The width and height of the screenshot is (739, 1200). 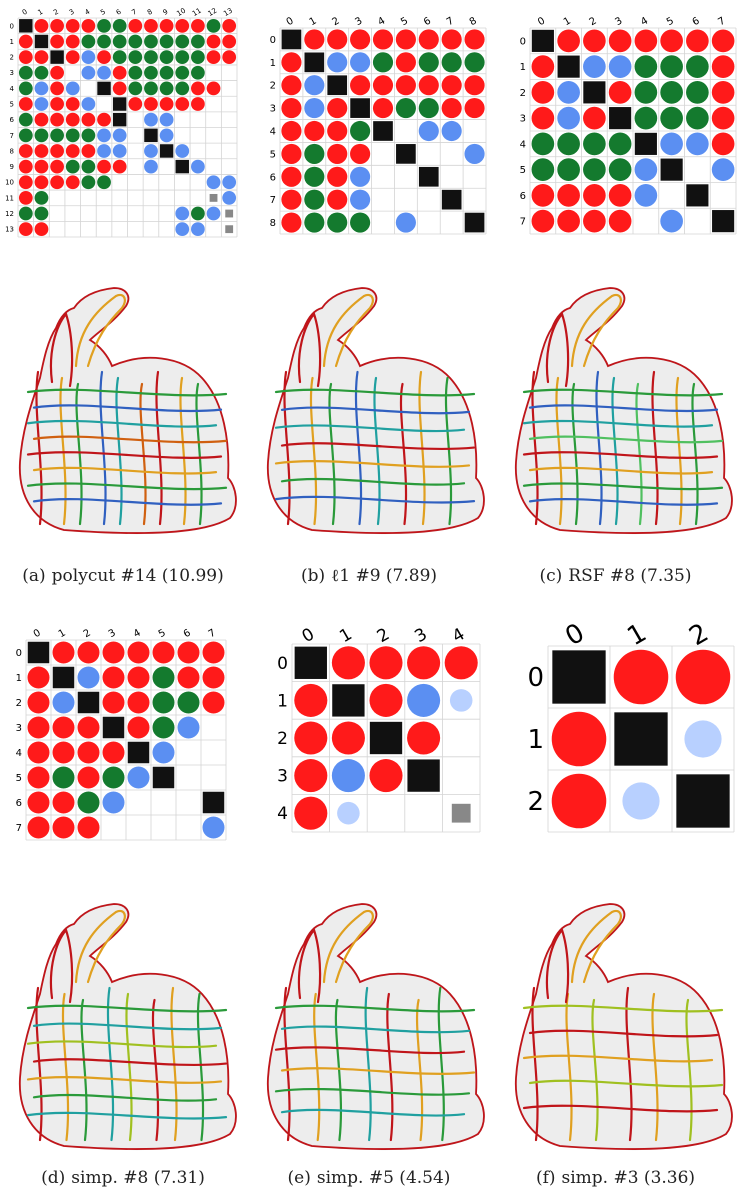 What do you see at coordinates (53, 1178) in the screenshot?
I see `caption-d-label: (d)` at bounding box center [53, 1178].